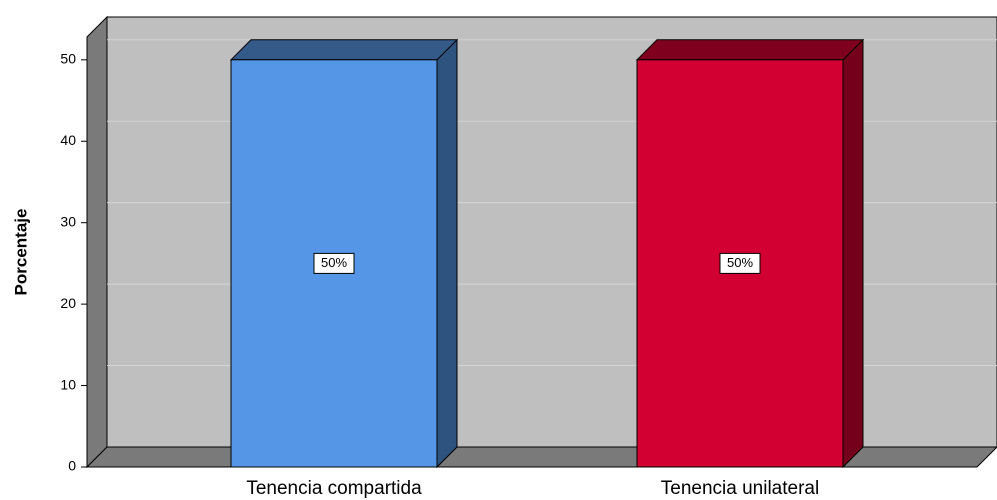 The height and width of the screenshot is (500, 997). I want to click on y-axis-label: Porcentaje, so click(20, 252).